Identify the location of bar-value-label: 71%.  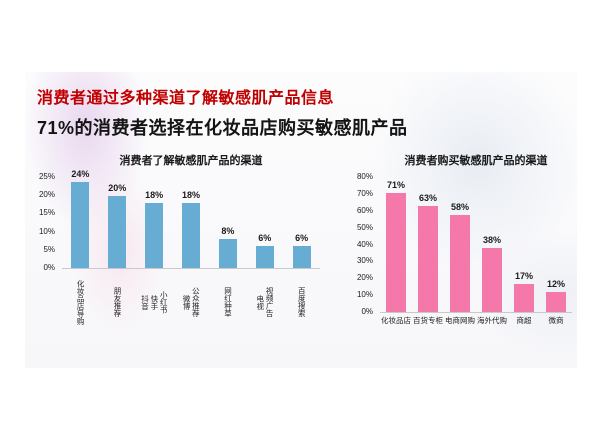
(396, 185).